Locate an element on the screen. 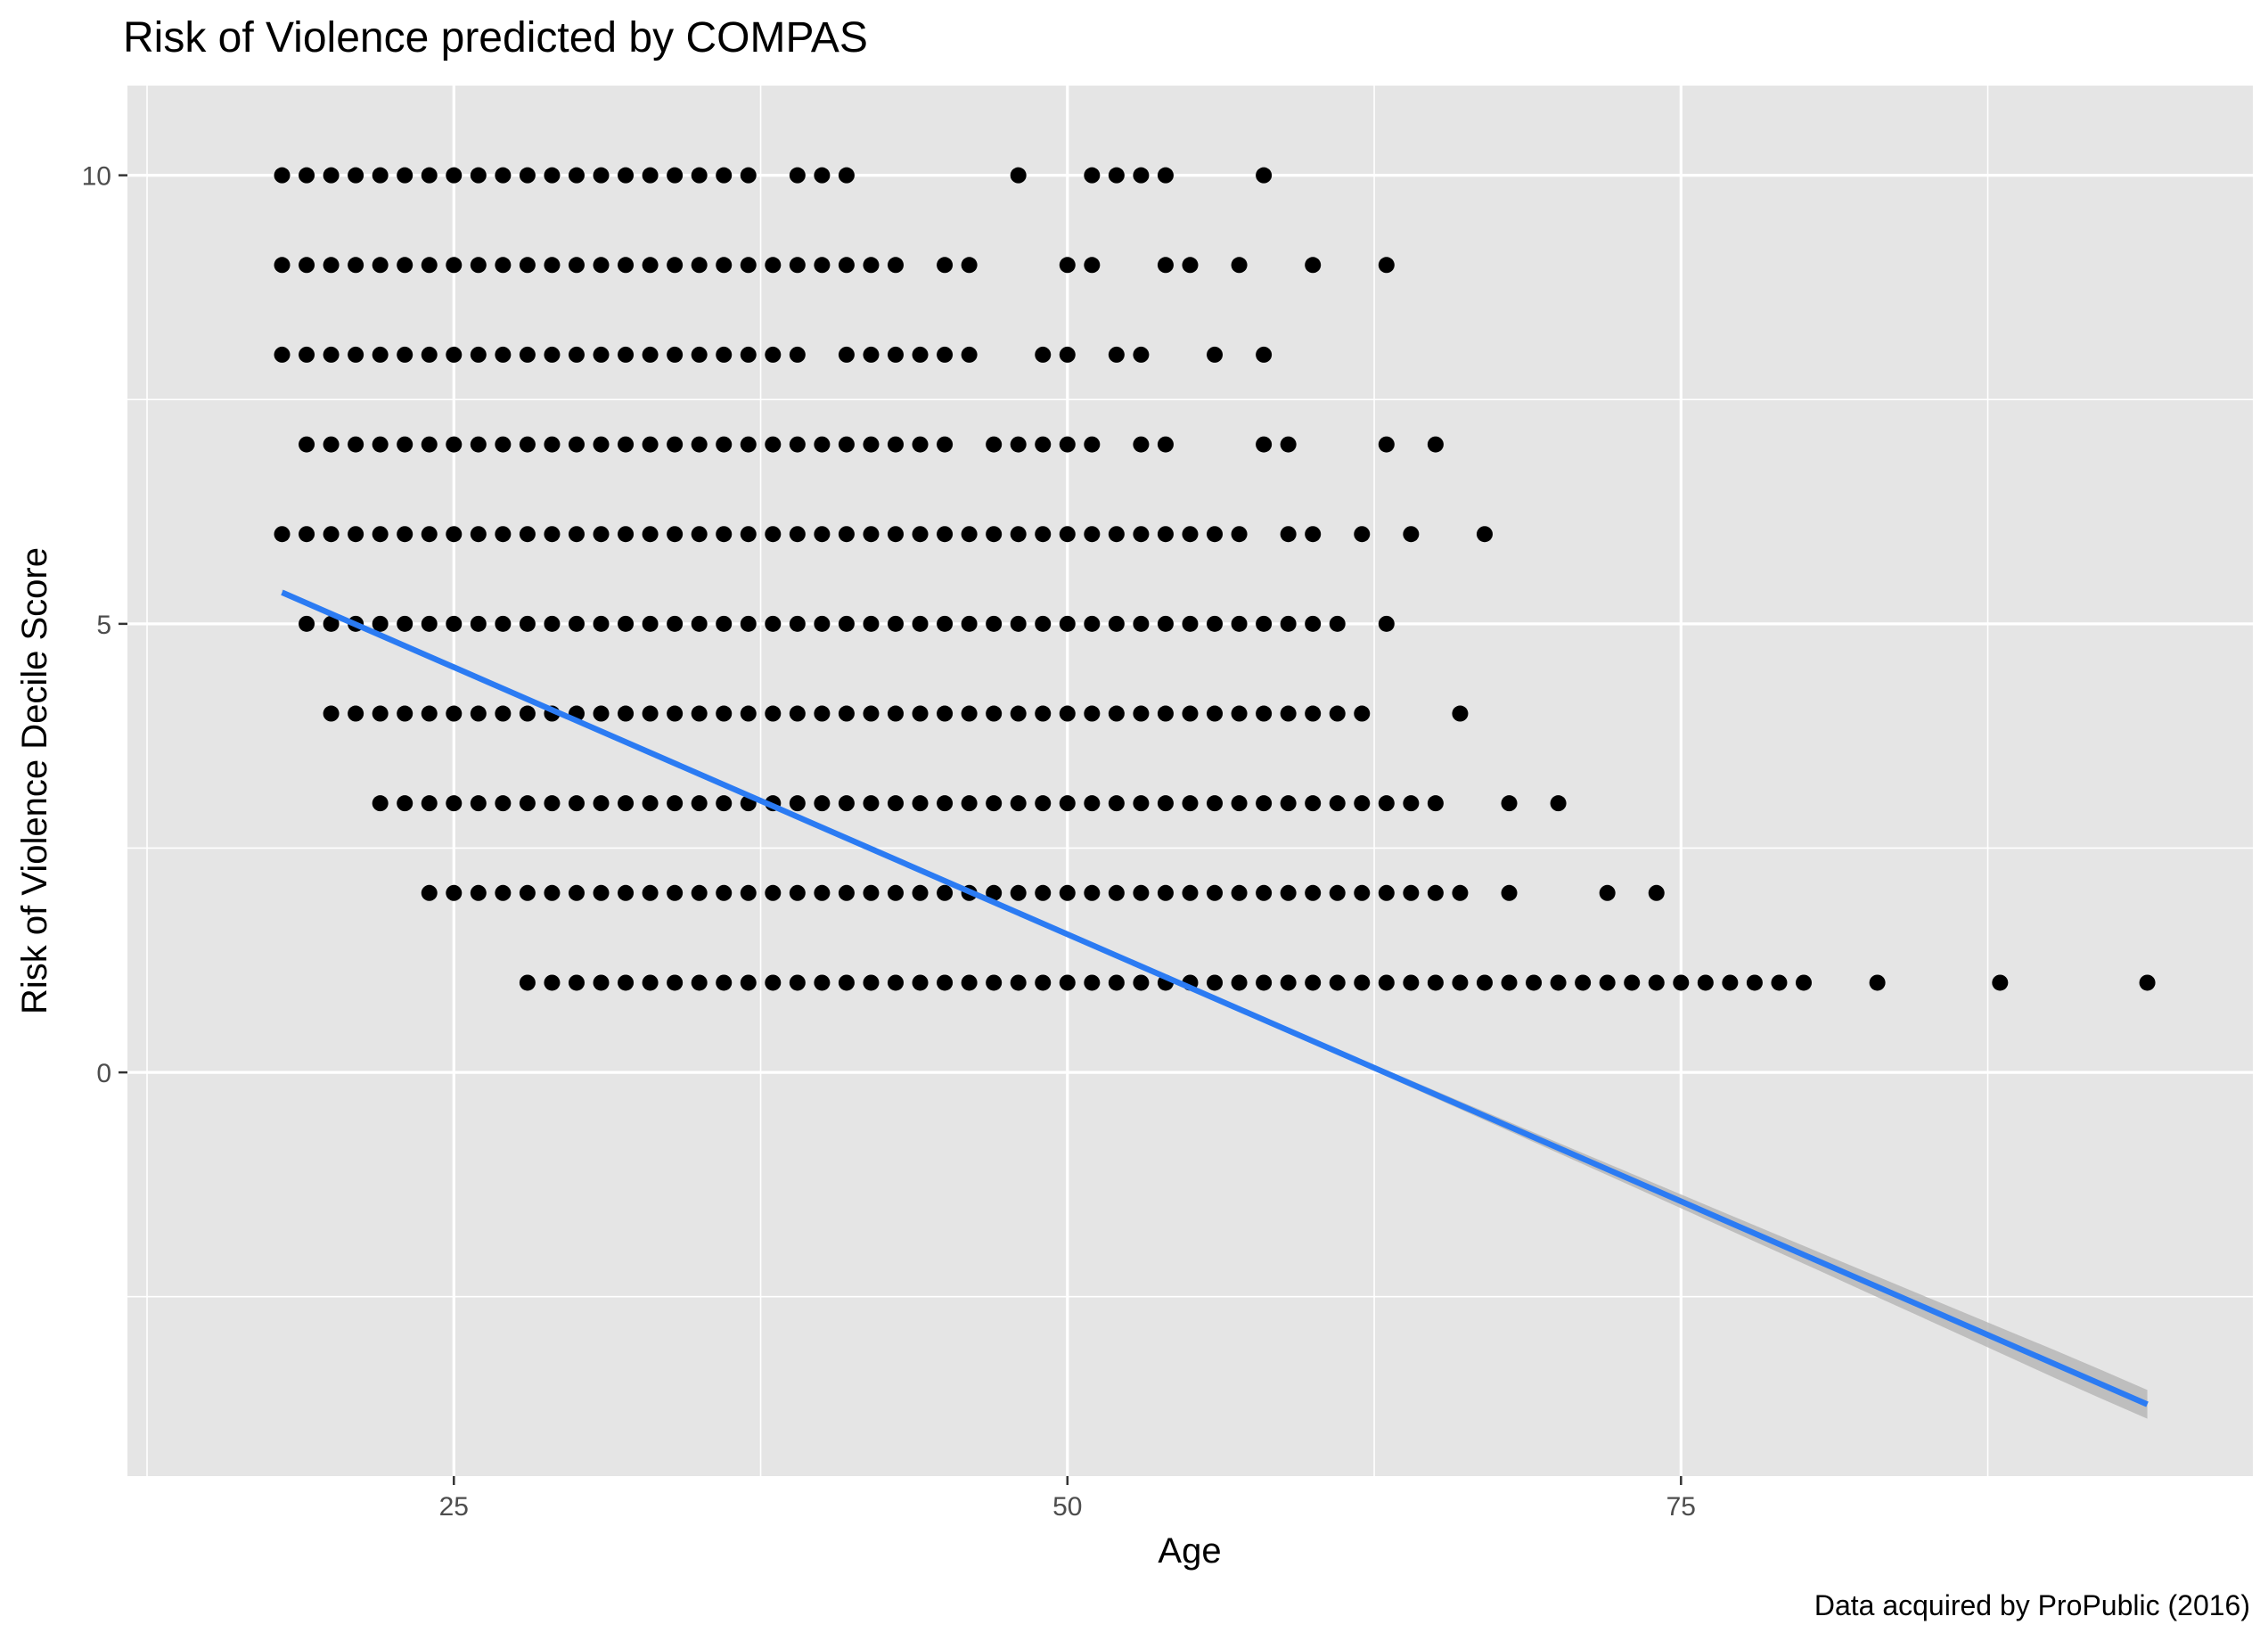 The width and height of the screenshot is (2268, 1641). x-tick-label: 50 is located at coordinates (1067, 1507).